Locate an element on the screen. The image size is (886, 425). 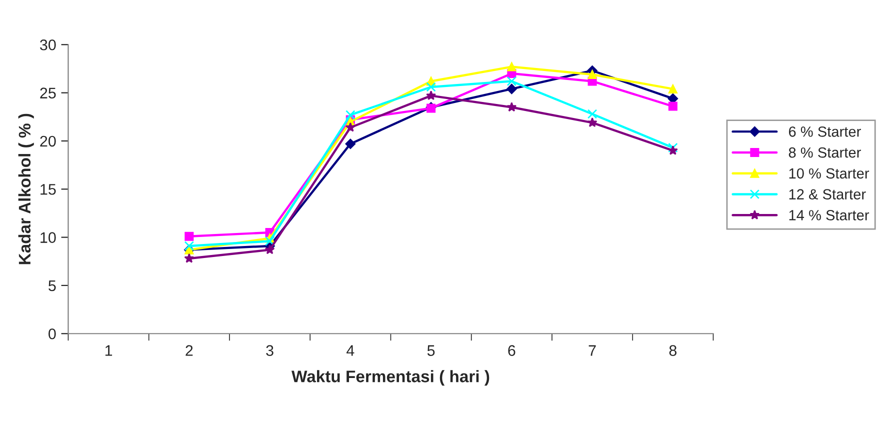
y-tick-label: 20 is located at coordinates (48, 141).